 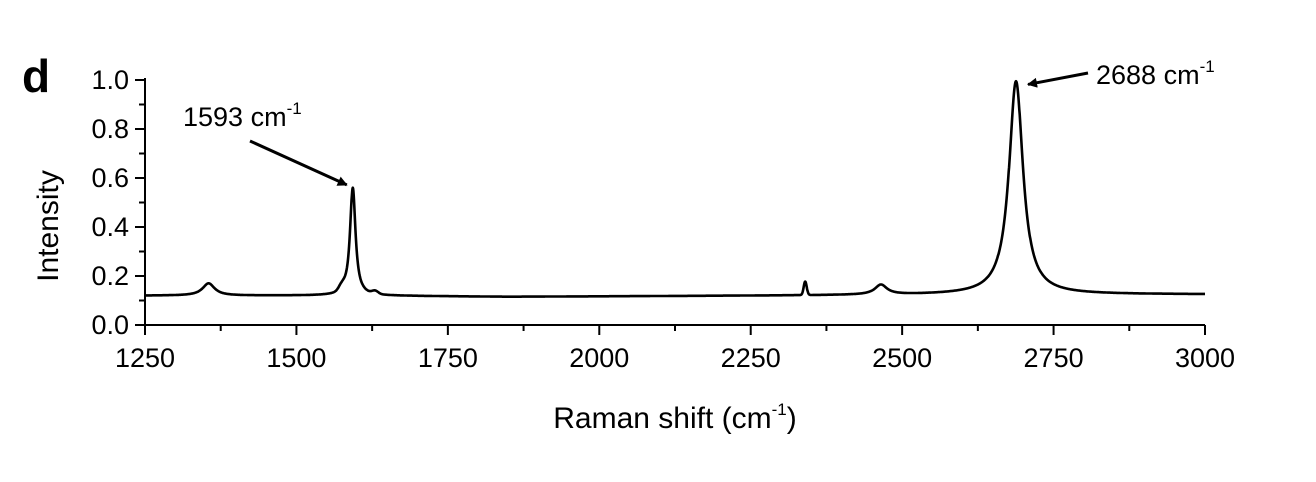 I want to click on annotation-2688-sup: -1, so click(x=1207, y=66).